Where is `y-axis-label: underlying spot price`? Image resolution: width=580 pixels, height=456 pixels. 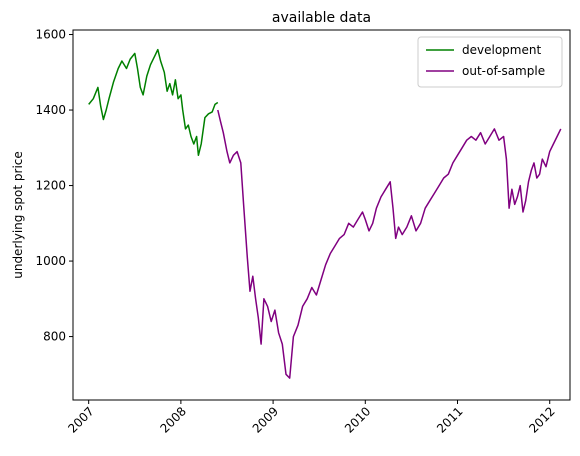 y-axis-label: underlying spot price is located at coordinates (18, 215).